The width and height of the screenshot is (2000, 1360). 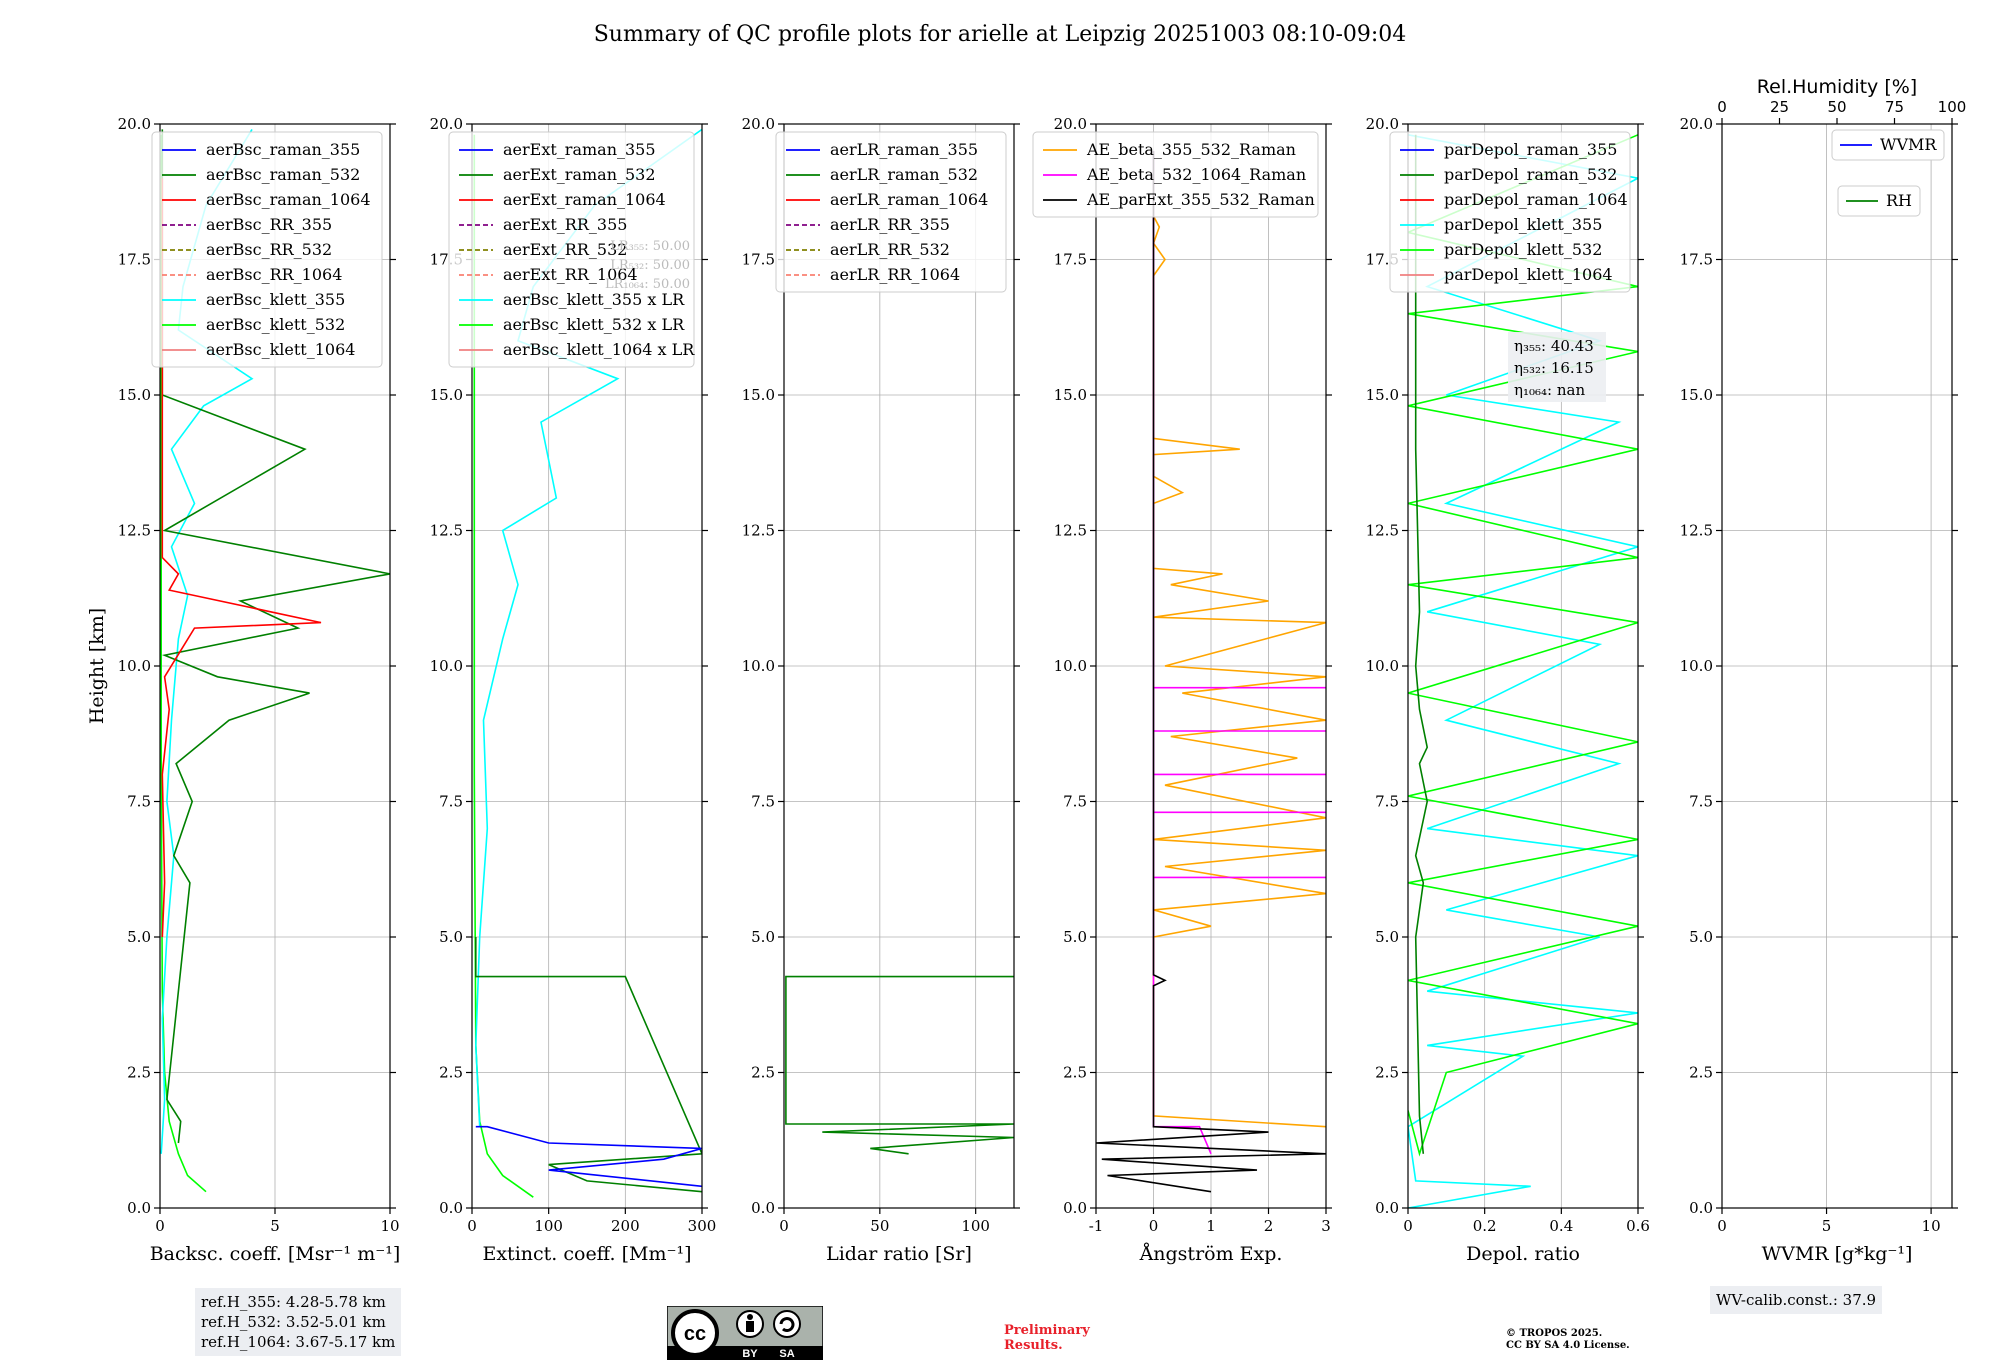 What do you see at coordinates (1070, 260) in the screenshot?
I see `y-tick-label: 17.5` at bounding box center [1070, 260].